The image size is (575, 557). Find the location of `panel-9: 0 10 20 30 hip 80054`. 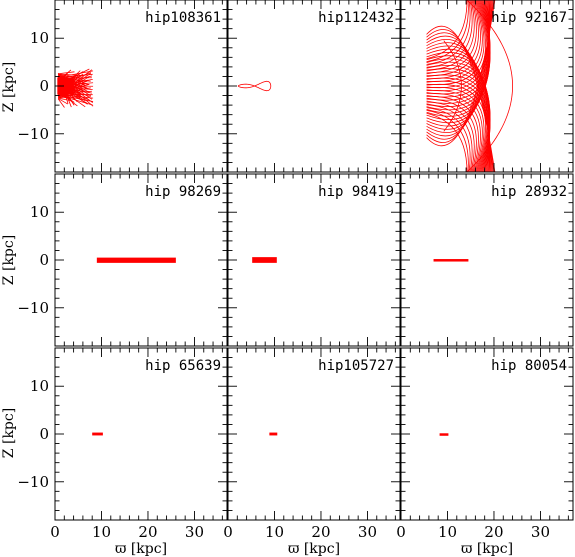

panel-9: 0 10 20 30 hip 80054 is located at coordinates (485, 444).